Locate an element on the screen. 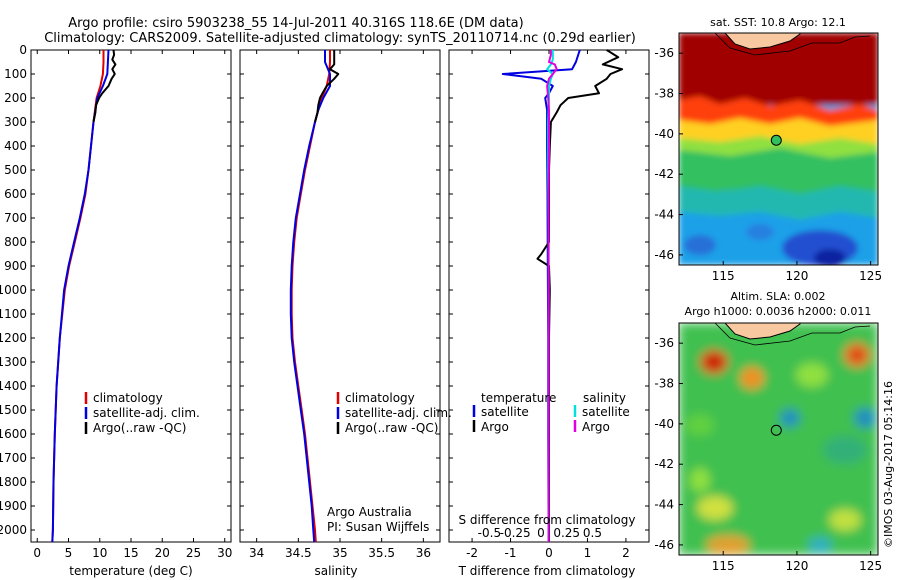  sst-map-axes: -36 -38 -40 -42 -44 -46 115 120 125 is located at coordinates (768, 164).